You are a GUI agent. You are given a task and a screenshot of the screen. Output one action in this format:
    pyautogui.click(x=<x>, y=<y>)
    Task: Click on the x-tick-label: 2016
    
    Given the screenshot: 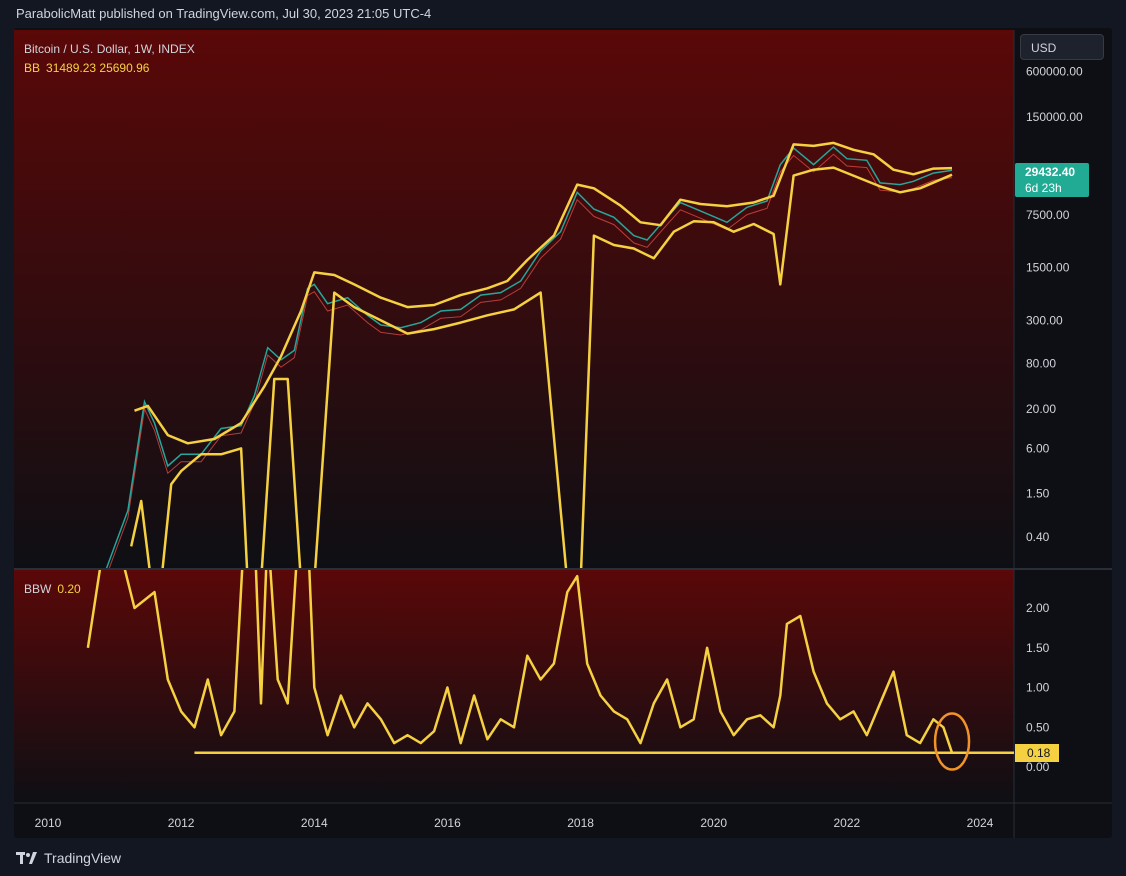 What is the action you would take?
    pyautogui.click(x=447, y=823)
    